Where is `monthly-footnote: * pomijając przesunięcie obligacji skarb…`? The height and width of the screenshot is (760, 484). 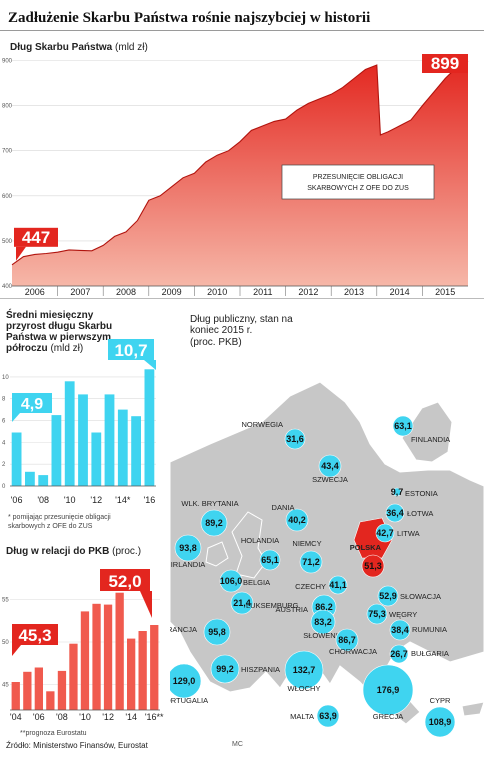
monthly-footnote: * pomijając przesunięcie obligacji skarb… is located at coordinates (59, 522).